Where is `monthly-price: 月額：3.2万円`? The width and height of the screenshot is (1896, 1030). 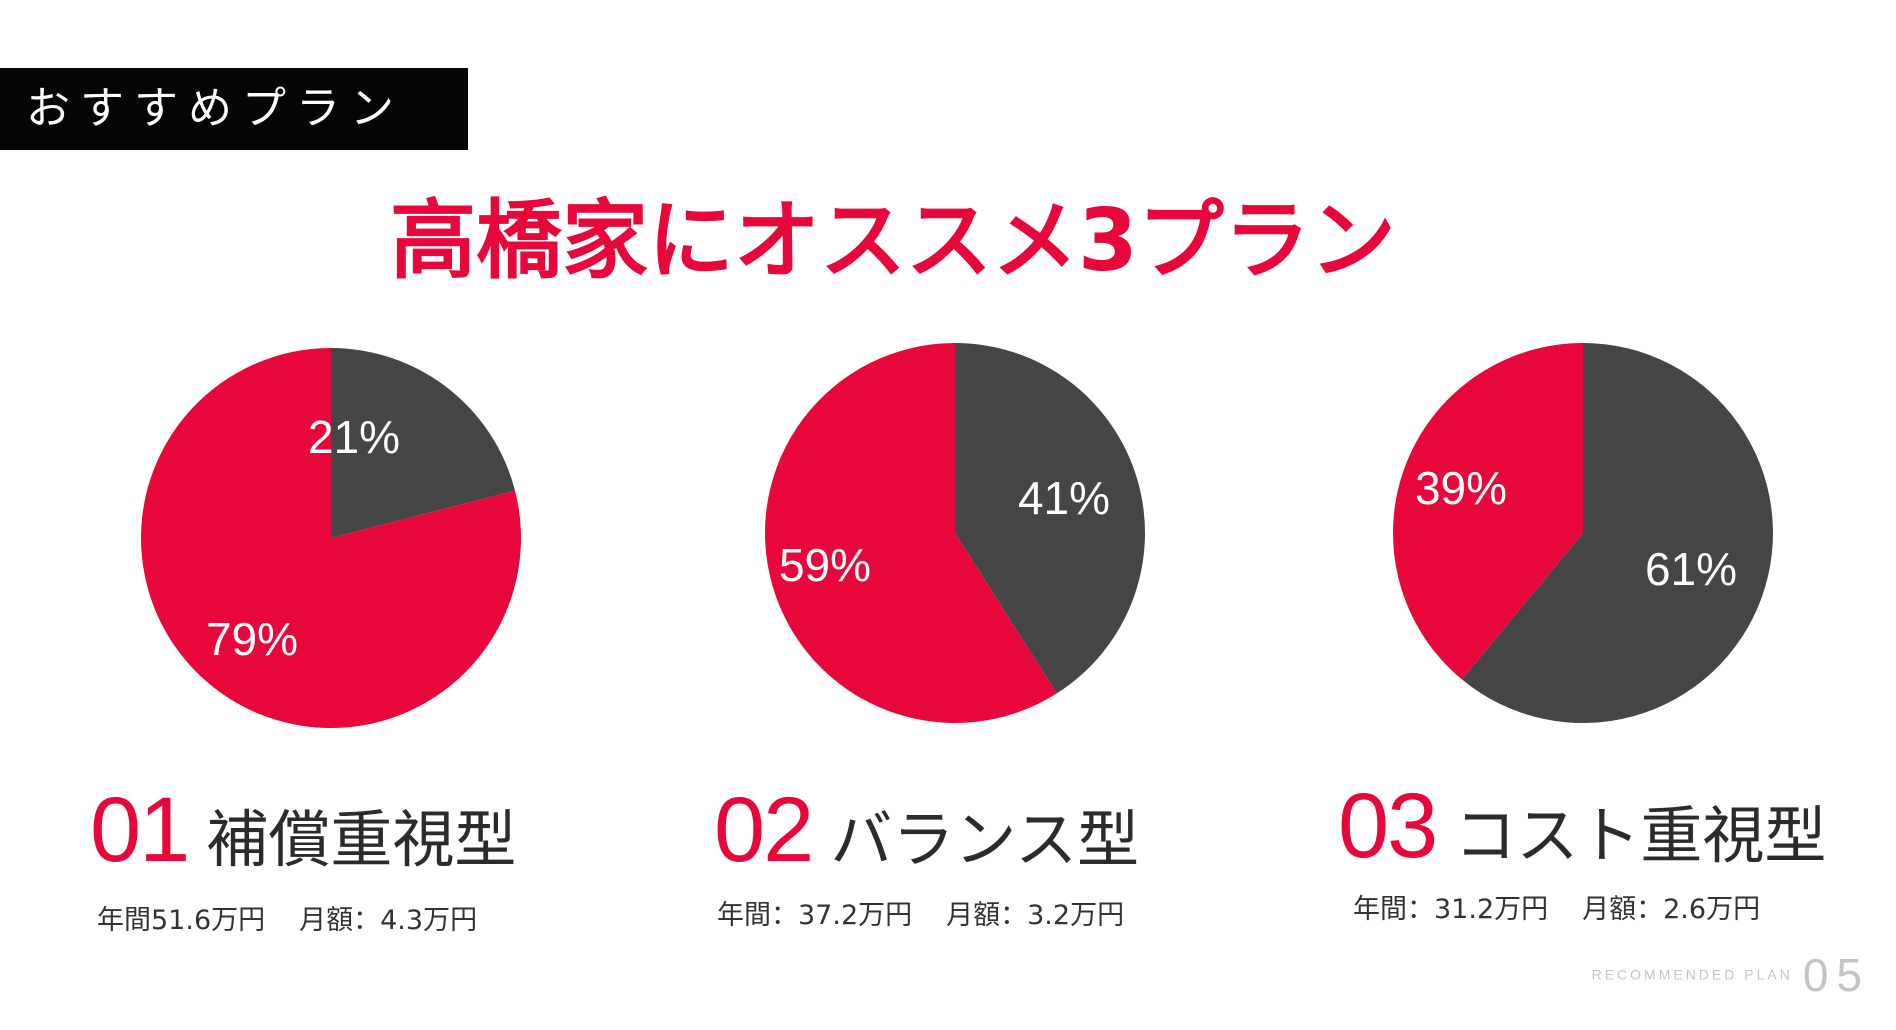 monthly-price: 月額：3.2万円 is located at coordinates (1035, 915).